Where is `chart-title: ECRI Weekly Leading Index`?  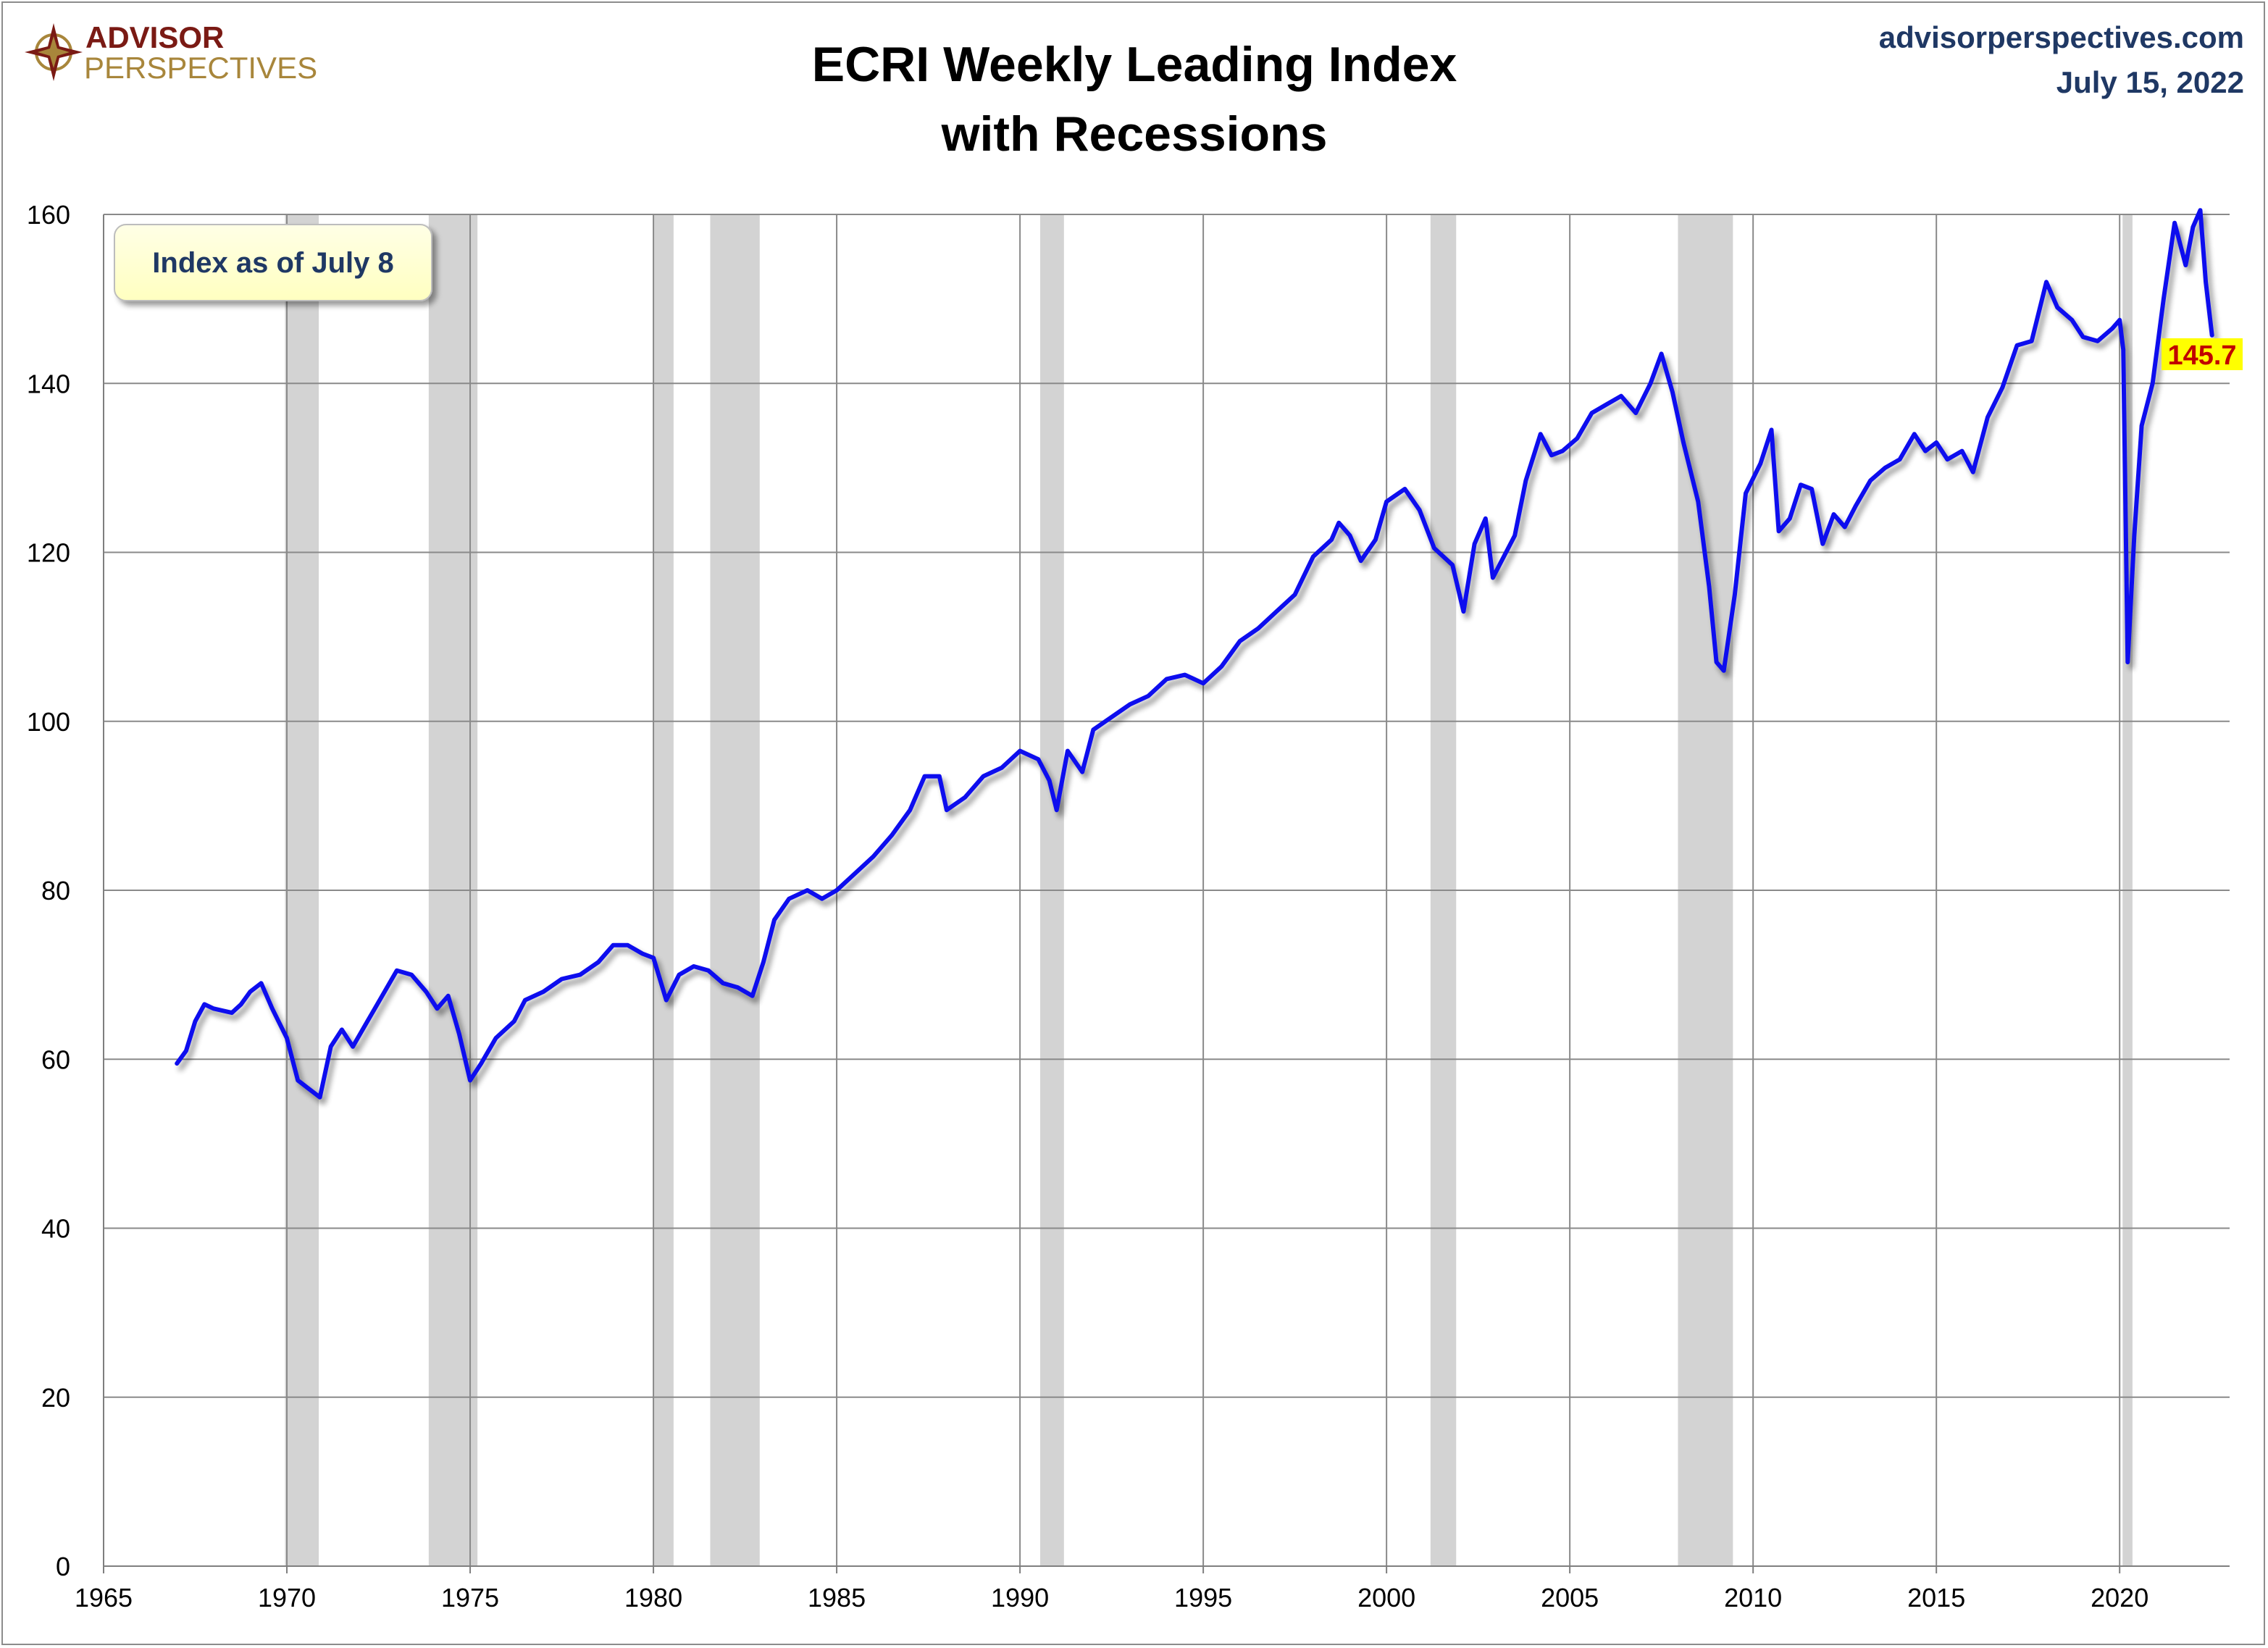
chart-title: ECRI Weekly Leading Index is located at coordinates (1134, 64).